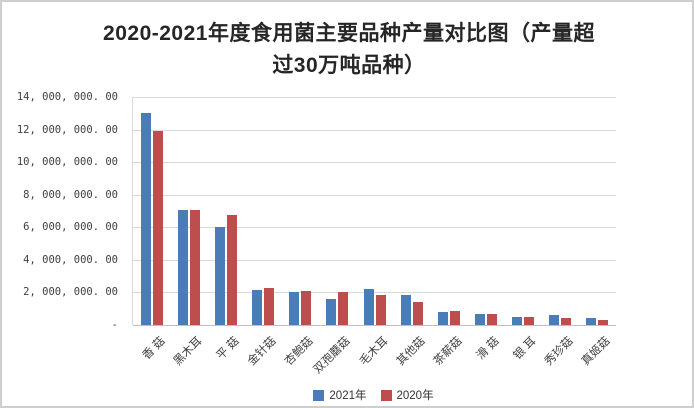 The image size is (694, 408). I want to click on y-tick-label: 6, 000, 000. 00, so click(70, 227).